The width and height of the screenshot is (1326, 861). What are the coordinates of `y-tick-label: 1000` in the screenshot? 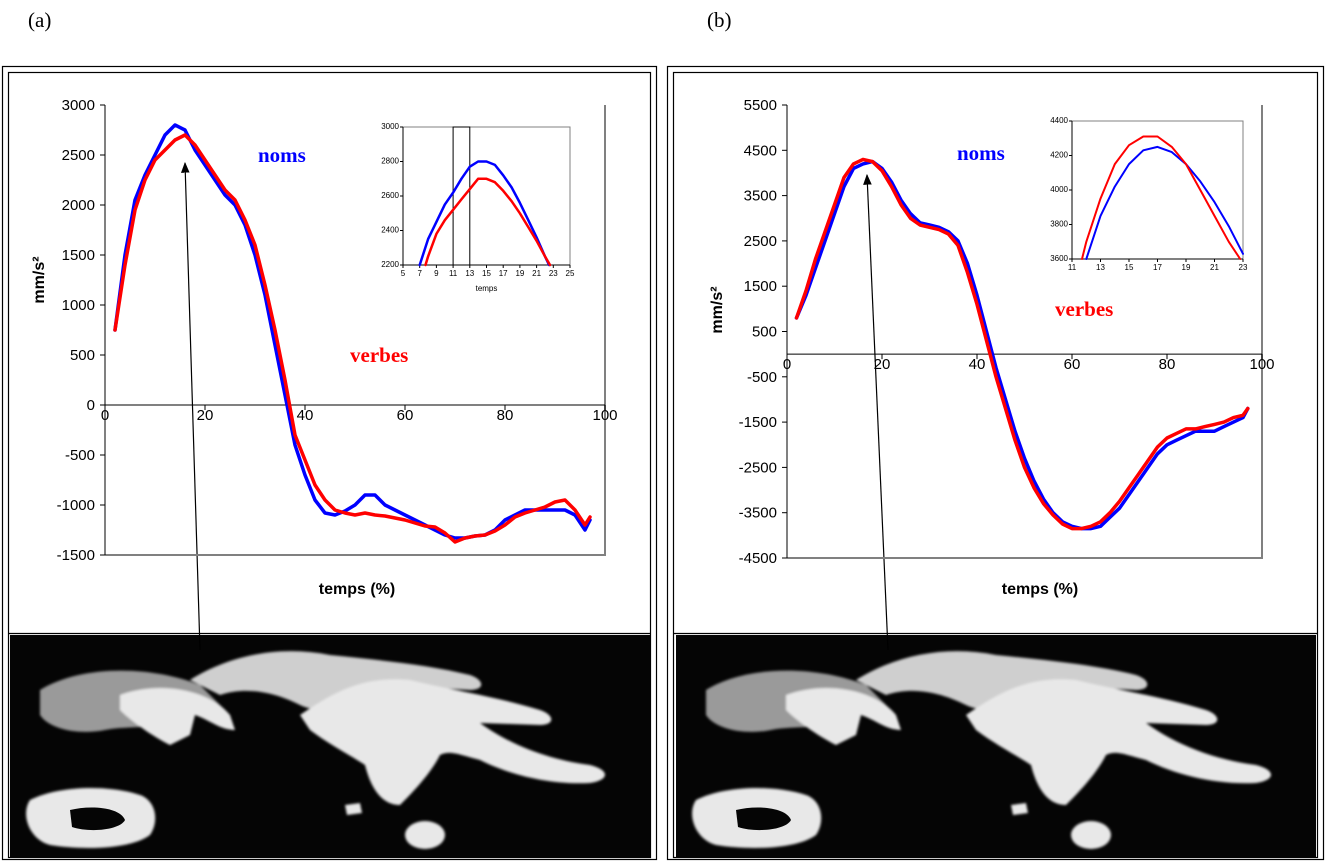 It's located at (78, 305).